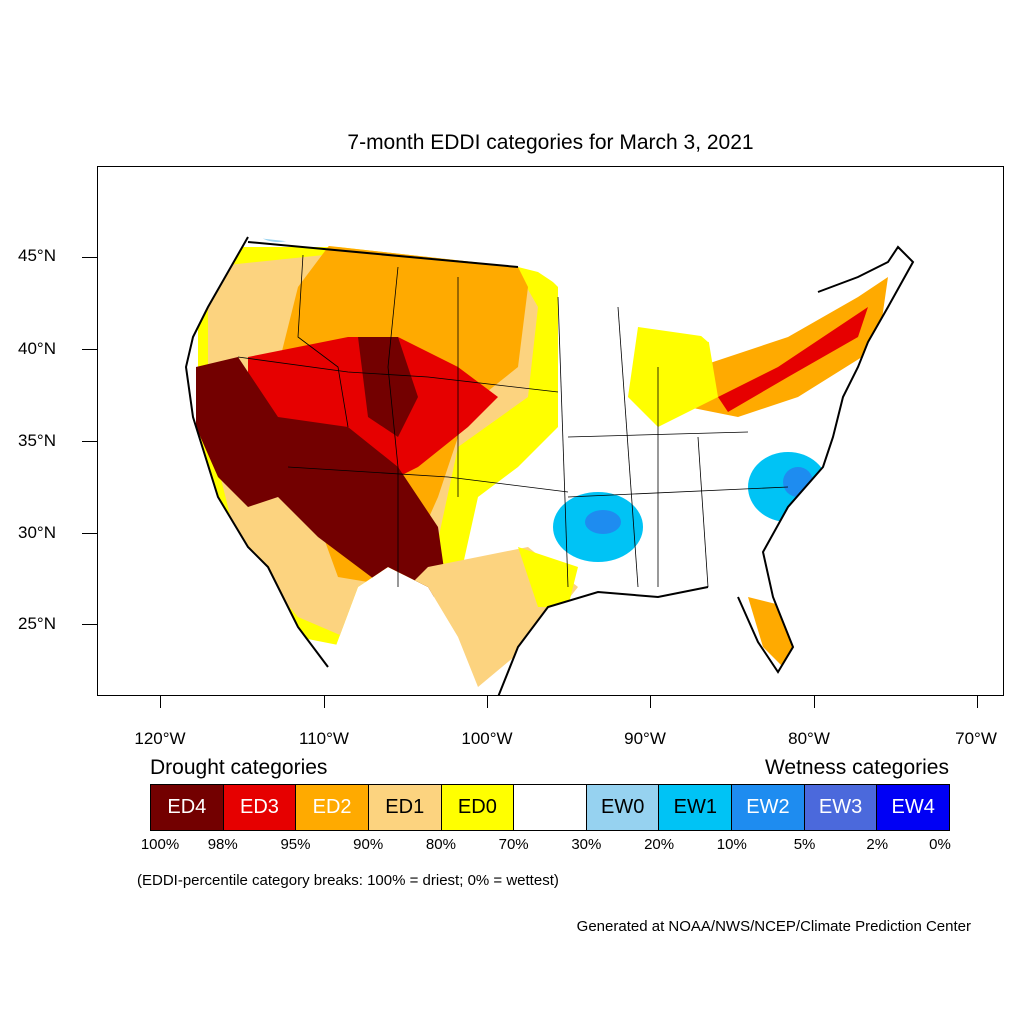 This screenshot has width=1024, height=1024. What do you see at coordinates (731, 844) in the screenshot?
I see `legend-break-label: 10%` at bounding box center [731, 844].